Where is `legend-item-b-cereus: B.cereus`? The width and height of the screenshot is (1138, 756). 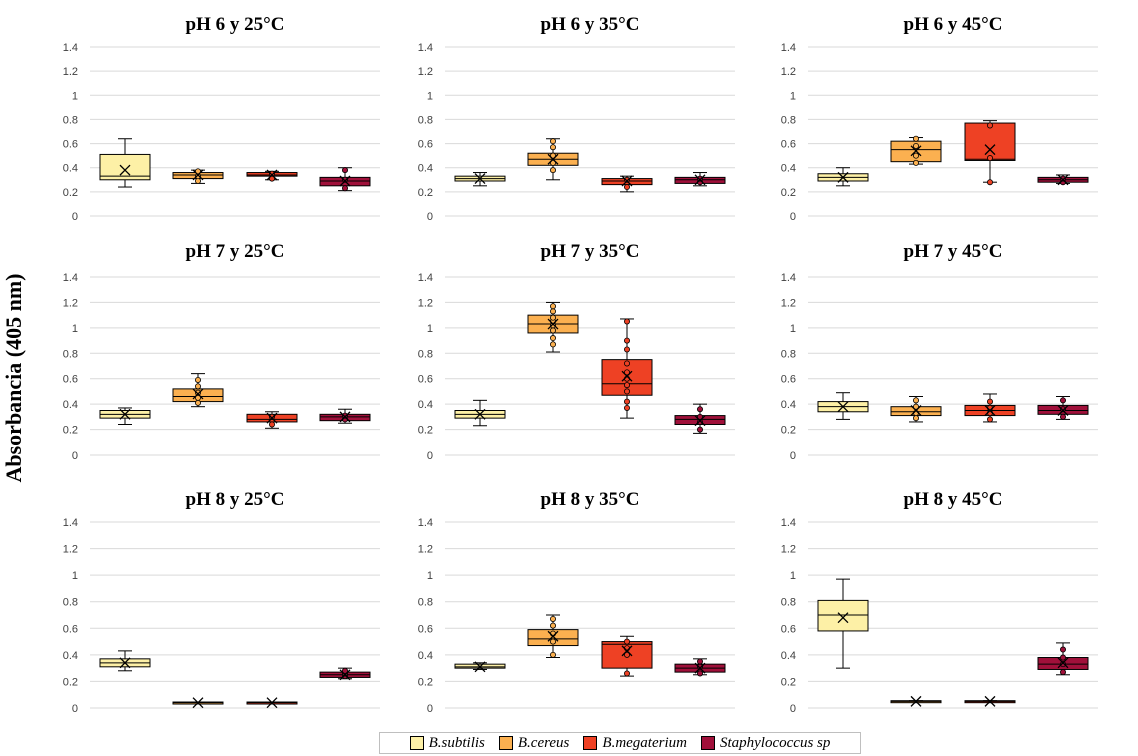 legend-item-b-cereus: B.cereus is located at coordinates (533, 743).